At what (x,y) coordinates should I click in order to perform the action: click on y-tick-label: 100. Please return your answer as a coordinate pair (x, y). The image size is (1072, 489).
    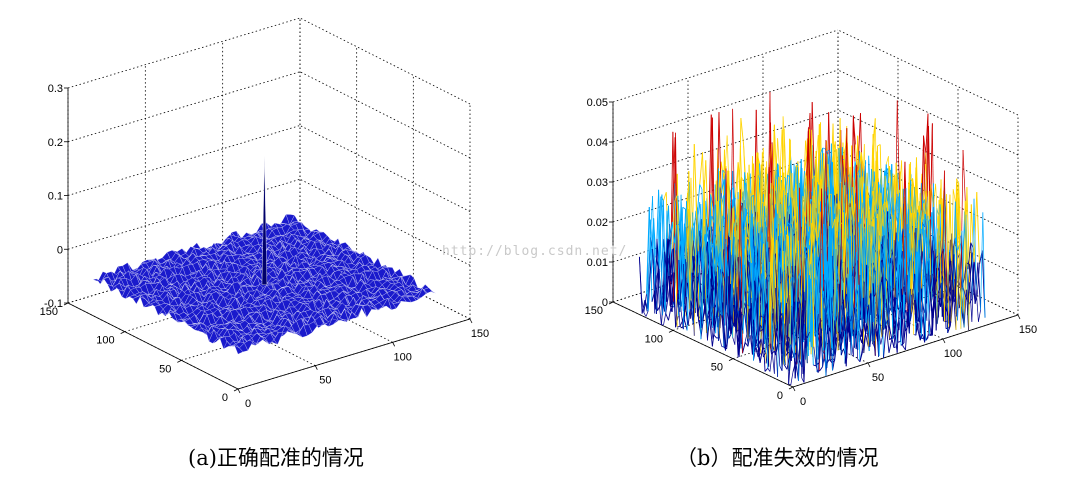
    Looking at the image, I should click on (654, 339).